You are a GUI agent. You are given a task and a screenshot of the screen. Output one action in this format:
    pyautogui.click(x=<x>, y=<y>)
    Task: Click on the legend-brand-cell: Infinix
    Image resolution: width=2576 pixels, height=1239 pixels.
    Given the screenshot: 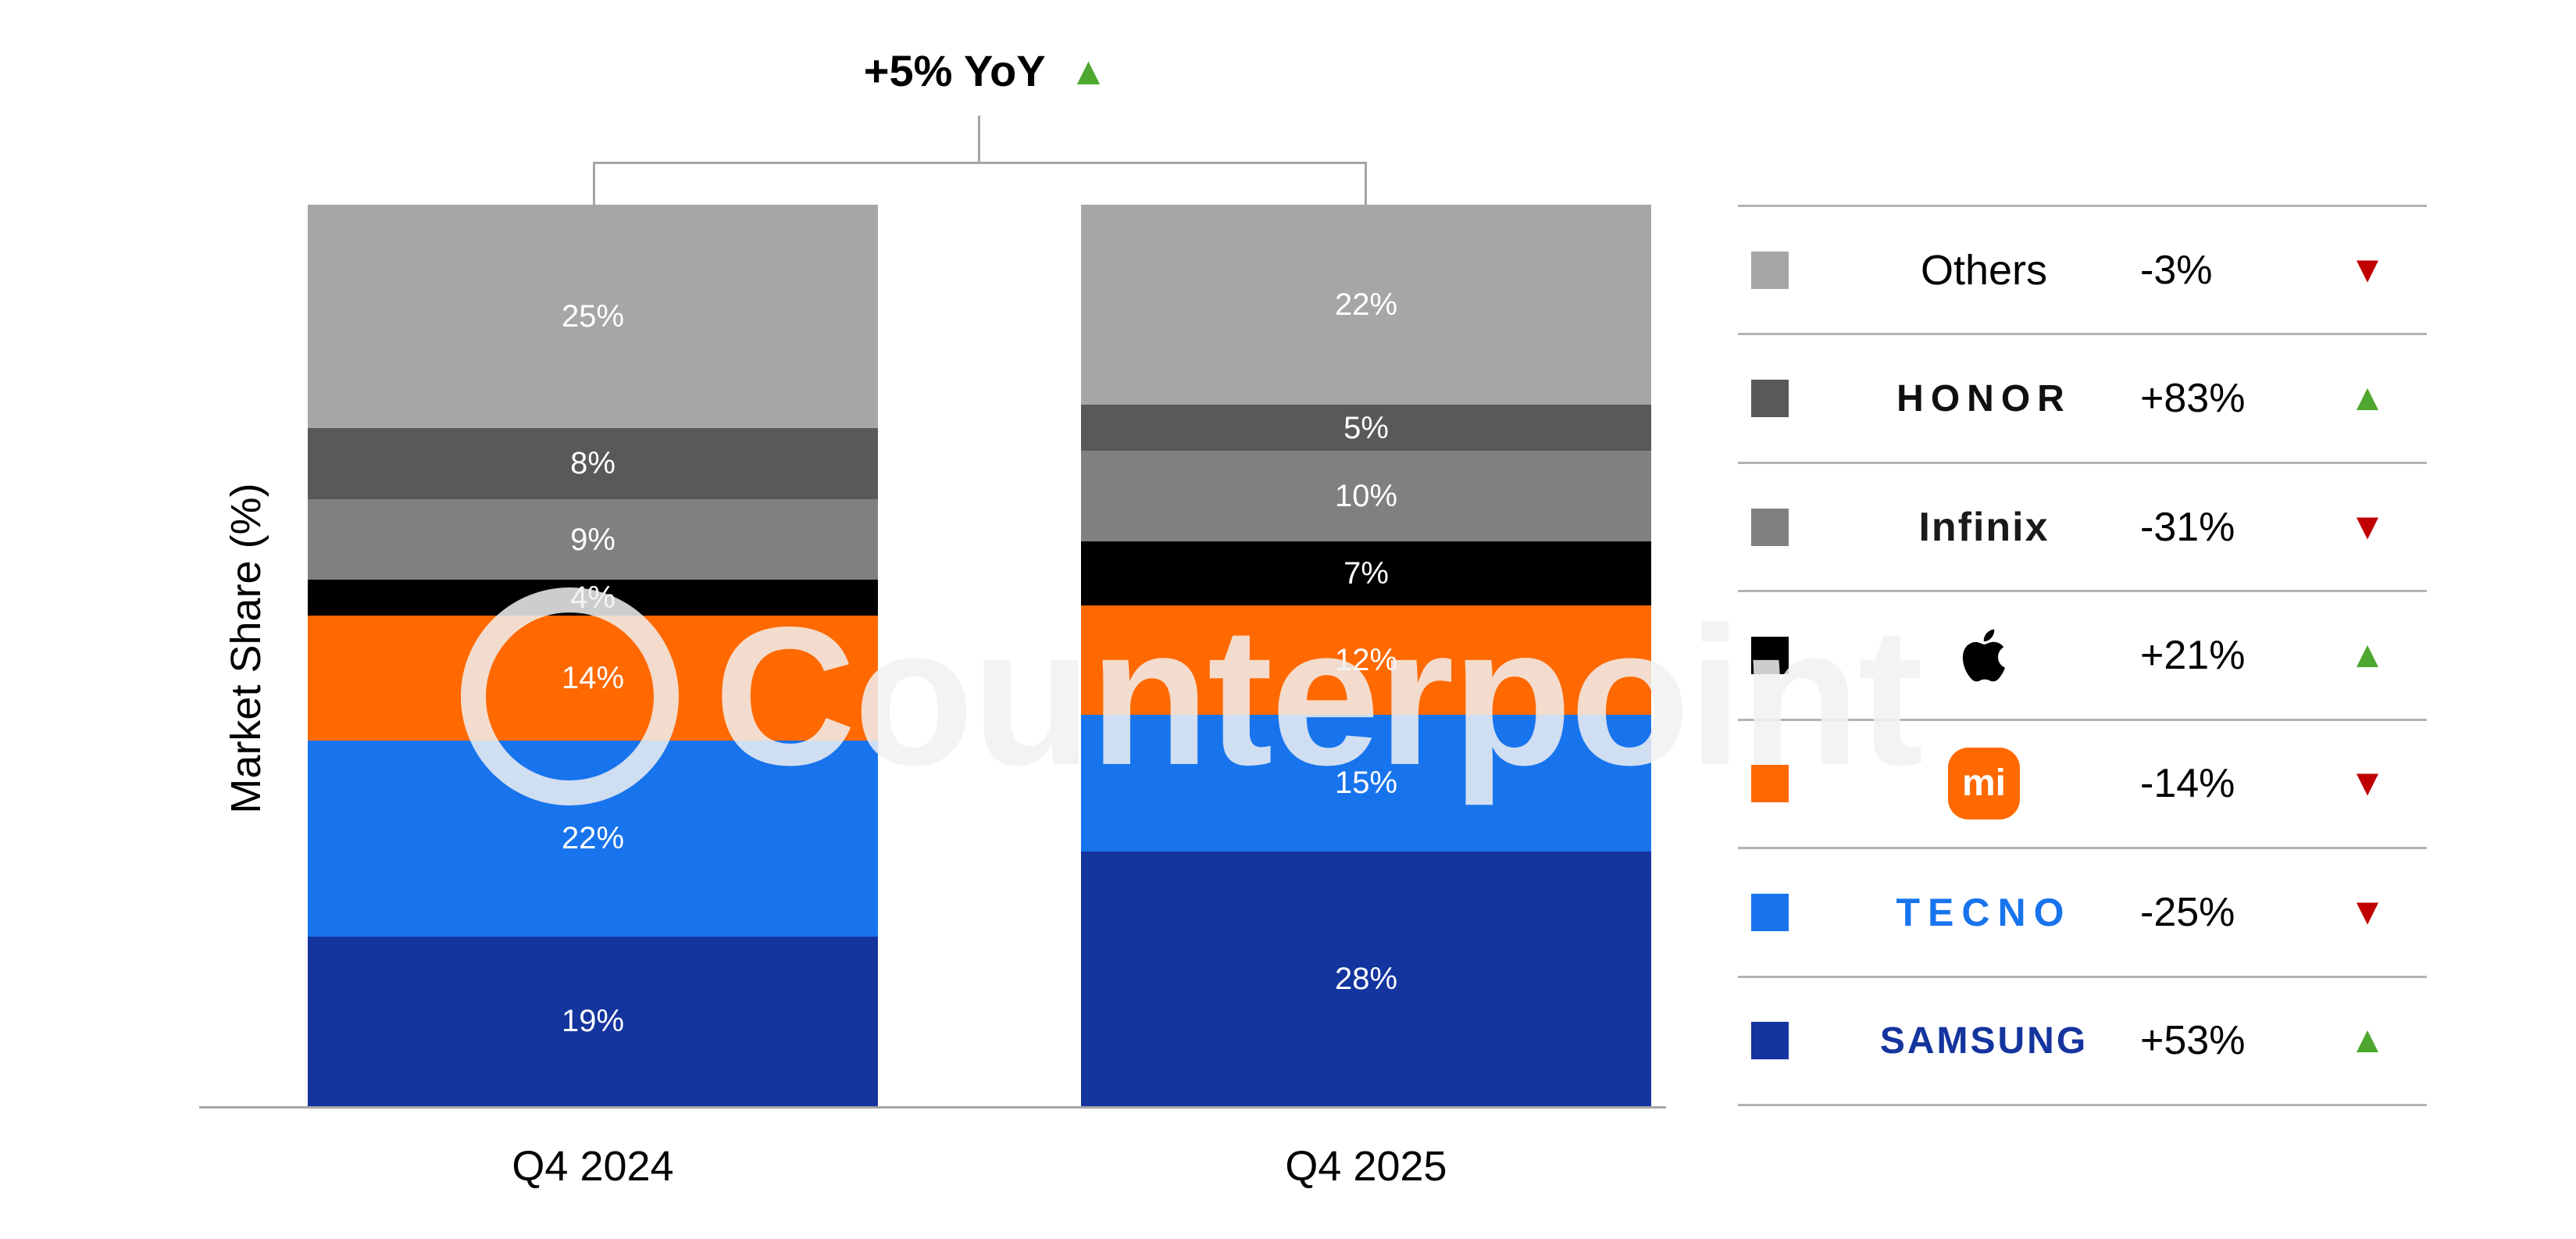 What is the action you would take?
    pyautogui.click(x=1984, y=528)
    